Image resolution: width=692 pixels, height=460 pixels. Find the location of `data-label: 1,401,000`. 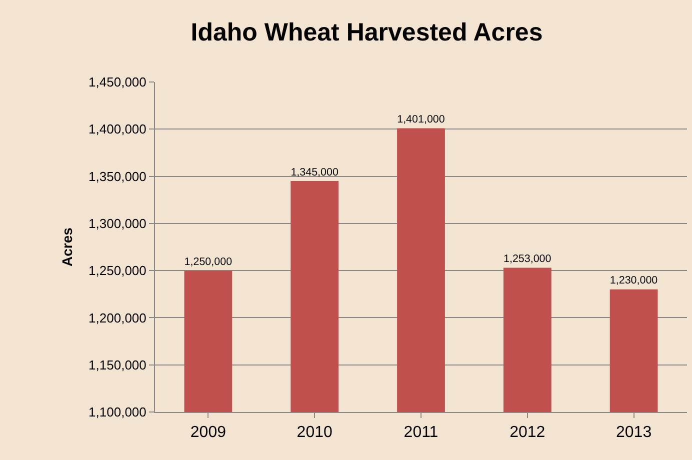

data-label: 1,401,000 is located at coordinates (421, 120).